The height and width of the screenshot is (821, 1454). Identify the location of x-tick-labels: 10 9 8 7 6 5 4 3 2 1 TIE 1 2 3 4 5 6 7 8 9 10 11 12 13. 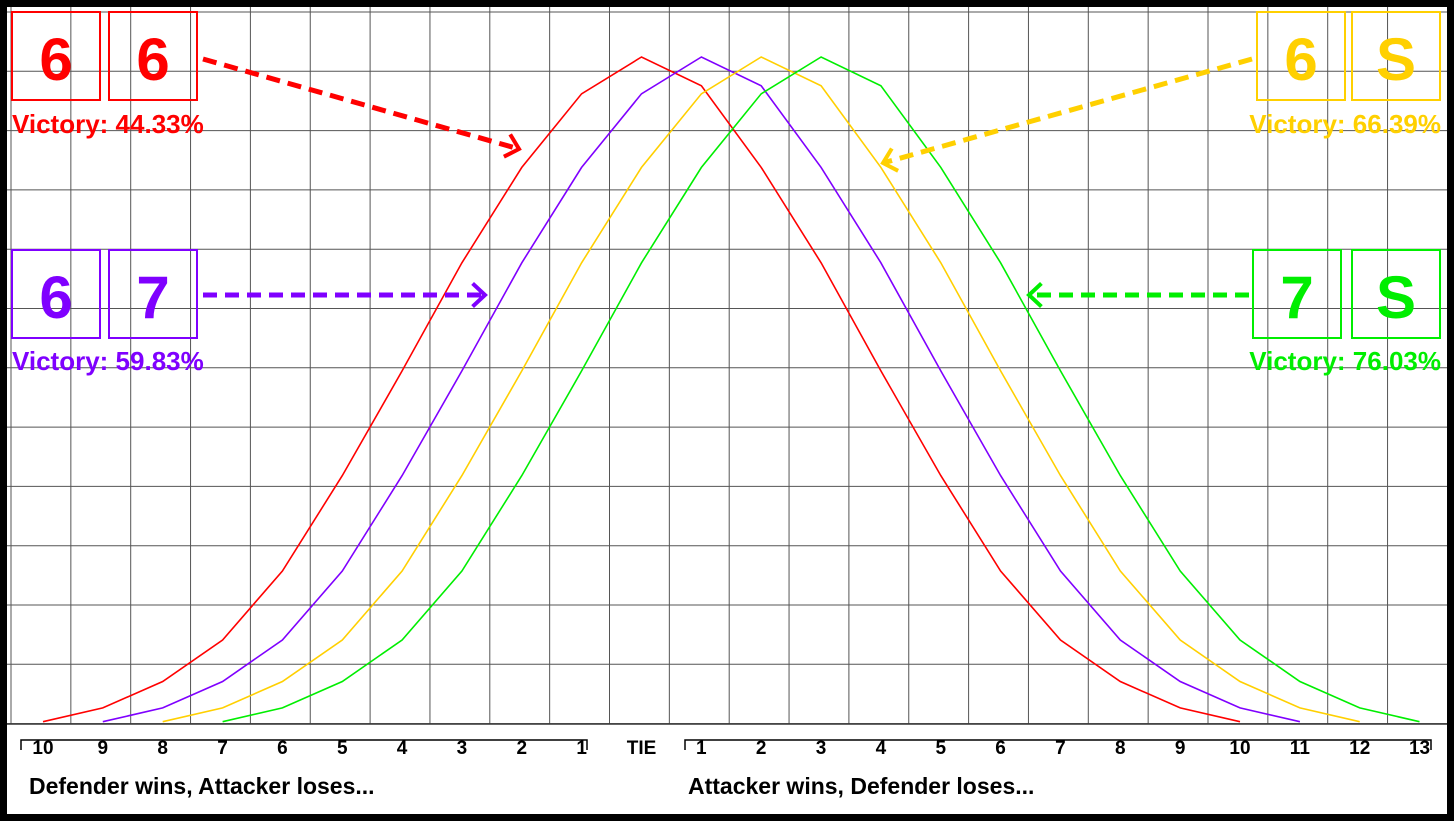
(731, 748).